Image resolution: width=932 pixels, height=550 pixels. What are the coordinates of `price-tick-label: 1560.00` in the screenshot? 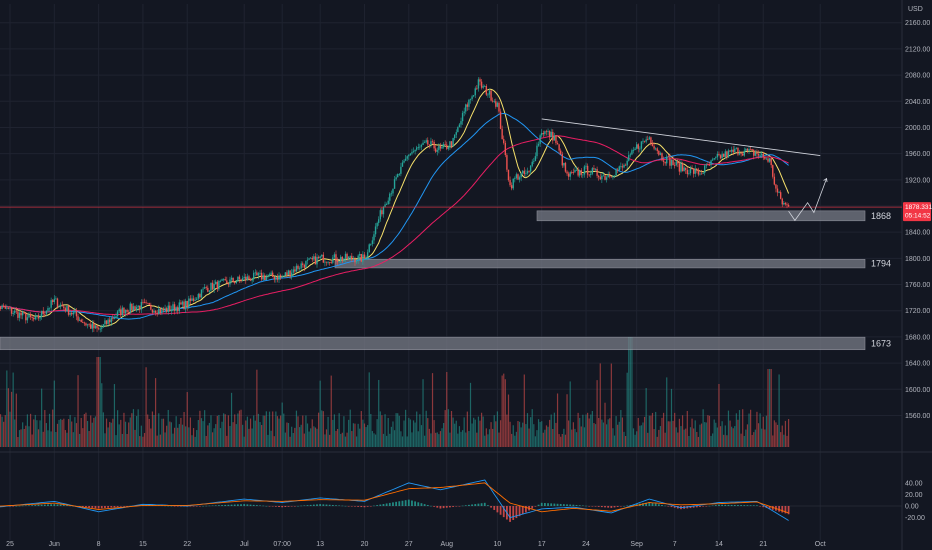 It's located at (917, 416).